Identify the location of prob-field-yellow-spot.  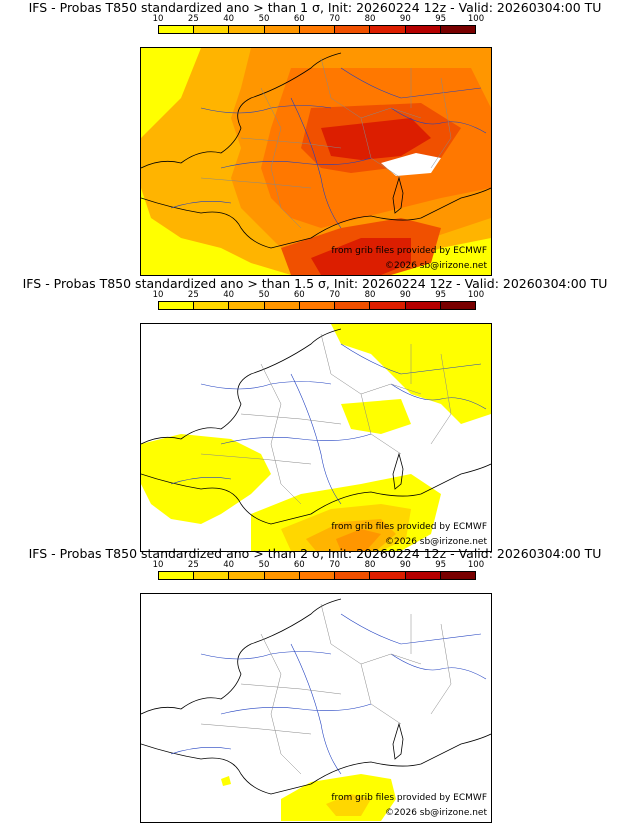
(226, 781).